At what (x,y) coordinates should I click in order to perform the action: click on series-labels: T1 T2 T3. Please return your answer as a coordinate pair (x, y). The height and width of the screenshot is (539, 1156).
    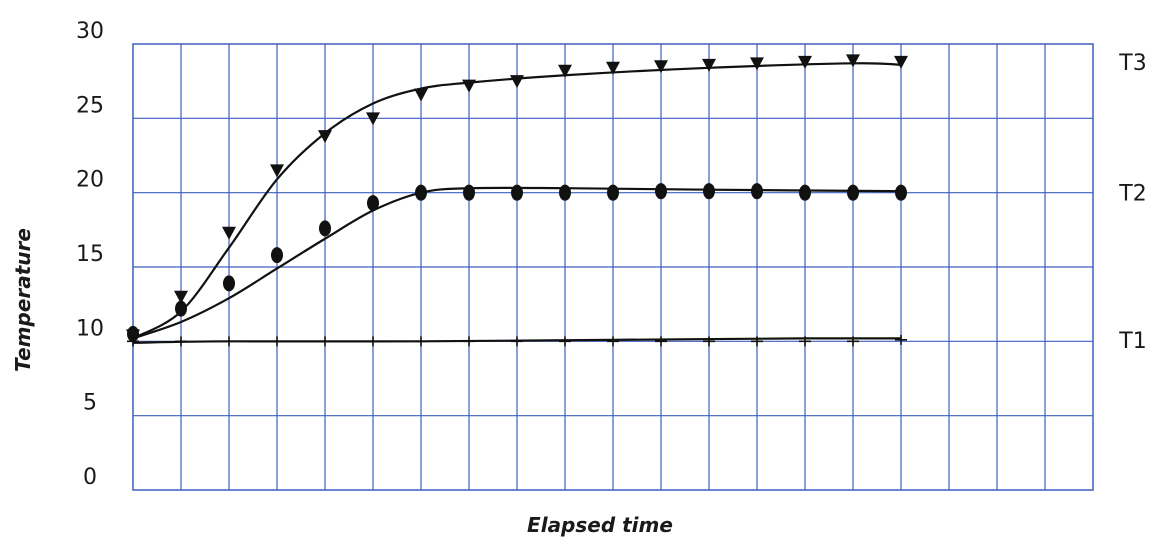
    Looking at the image, I should click on (1132, 202).